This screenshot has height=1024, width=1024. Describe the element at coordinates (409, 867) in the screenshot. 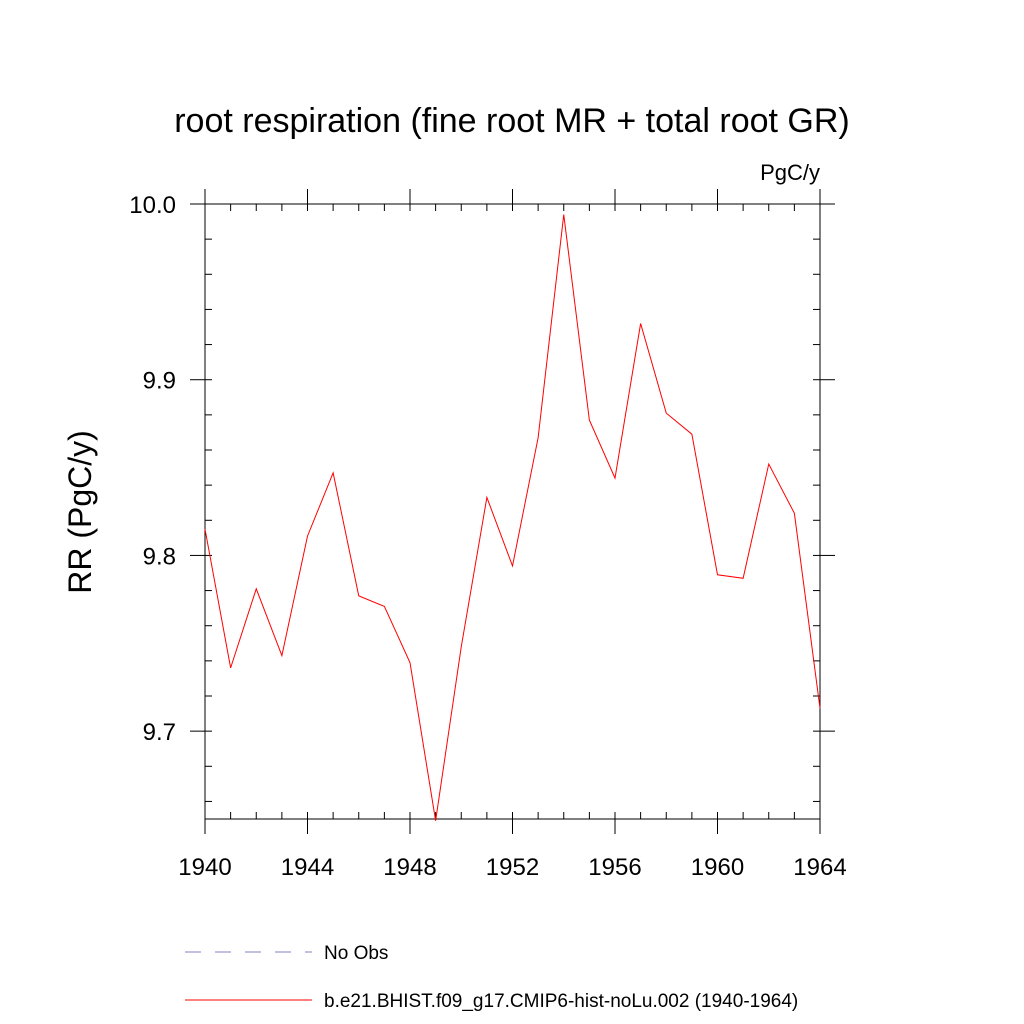

I see `x-tick-label: 1948` at that location.